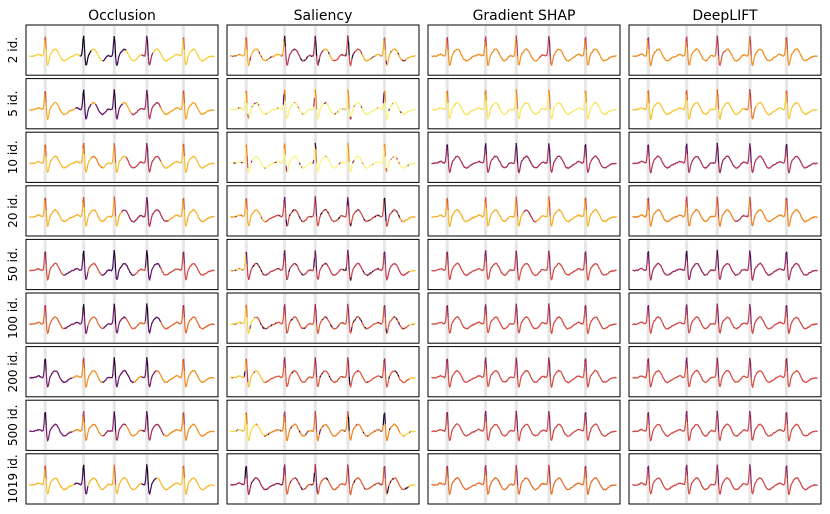  What do you see at coordinates (13, 265) in the screenshot?
I see `row-label-50-id: 50 id.` at bounding box center [13, 265].